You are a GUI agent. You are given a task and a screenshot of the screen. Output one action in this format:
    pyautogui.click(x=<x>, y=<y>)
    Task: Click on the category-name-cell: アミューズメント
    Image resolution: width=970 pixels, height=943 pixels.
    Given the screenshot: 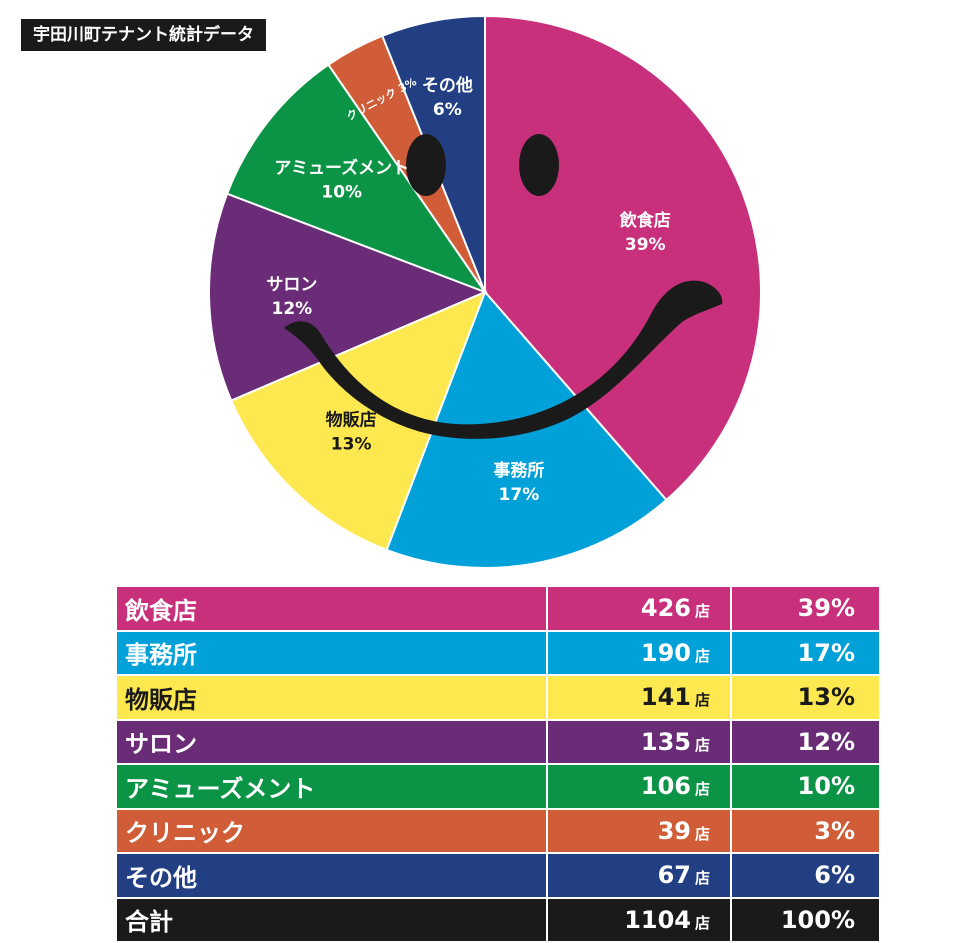 What is the action you would take?
    pyautogui.click(x=332, y=786)
    